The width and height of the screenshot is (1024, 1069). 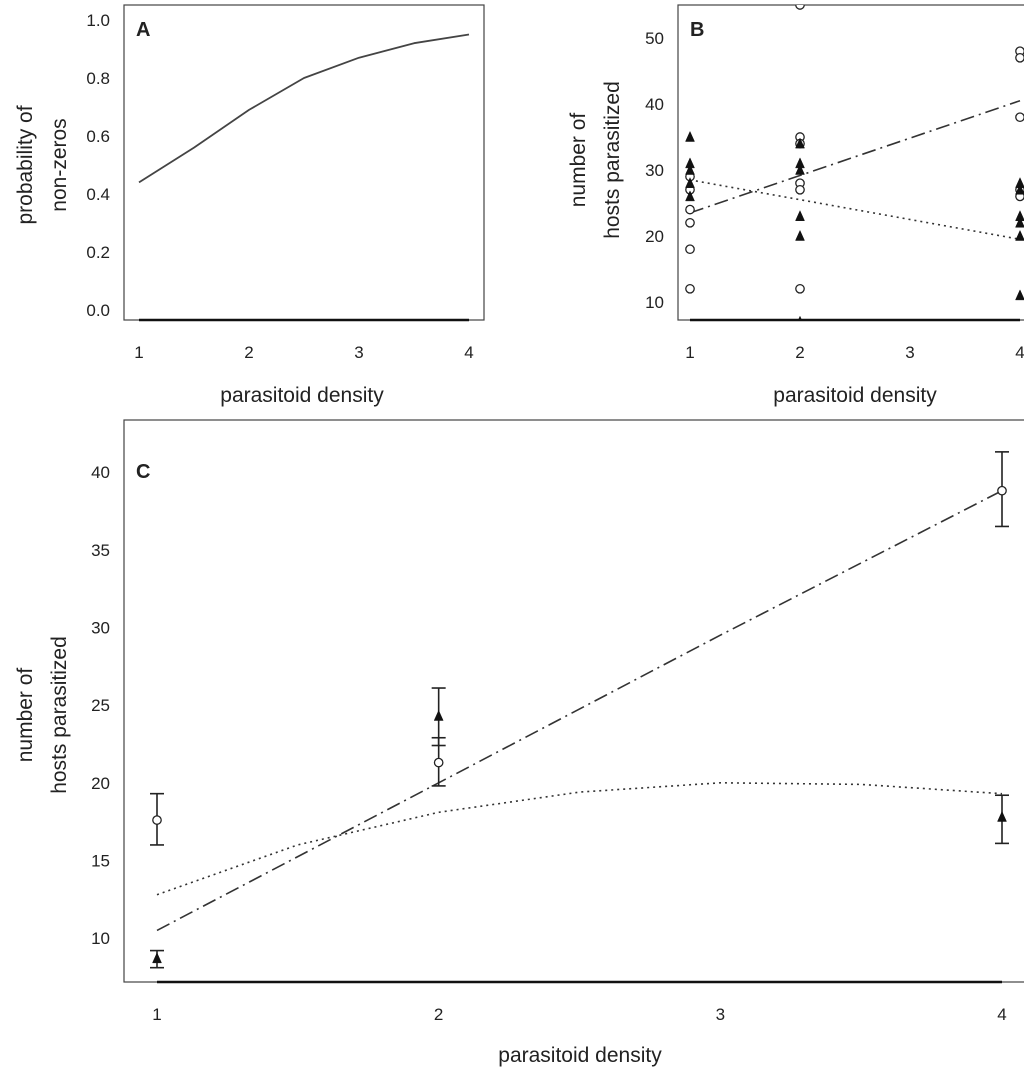 I want to click on plot-frame-pa, so click(x=304, y=162).